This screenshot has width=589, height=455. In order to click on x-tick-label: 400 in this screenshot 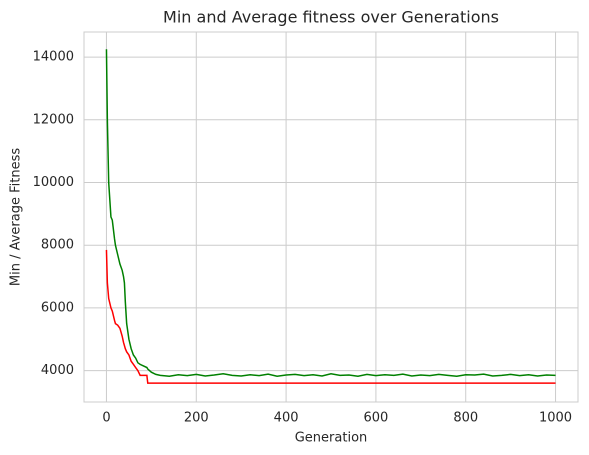, I will do `click(286, 418)`.